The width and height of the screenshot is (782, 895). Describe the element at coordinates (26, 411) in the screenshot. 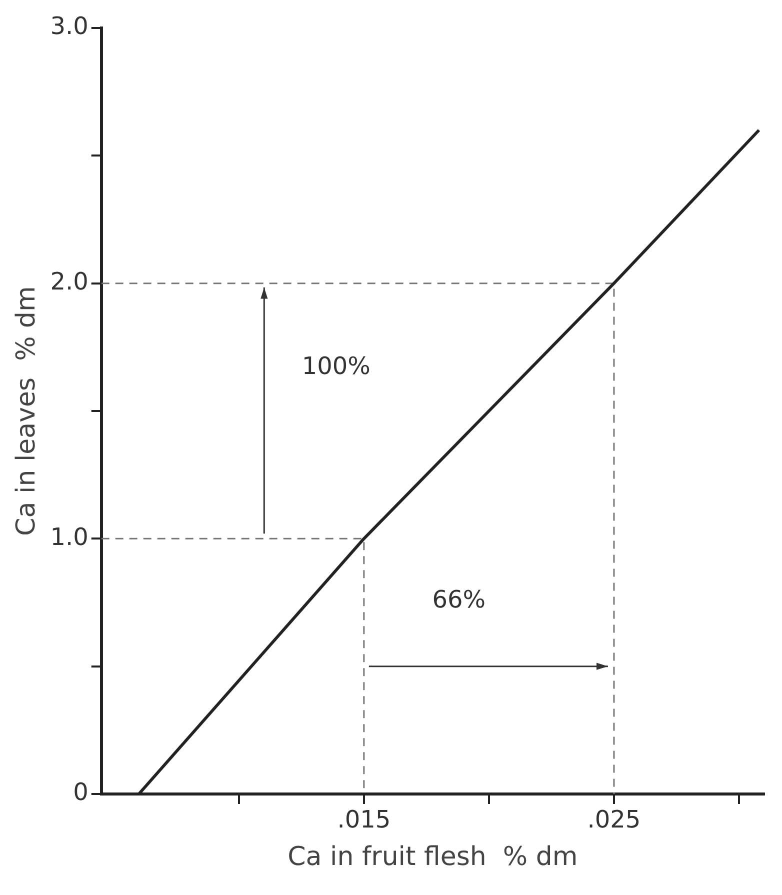

I see `y-axis-title: Ca in leaves % dm` at that location.